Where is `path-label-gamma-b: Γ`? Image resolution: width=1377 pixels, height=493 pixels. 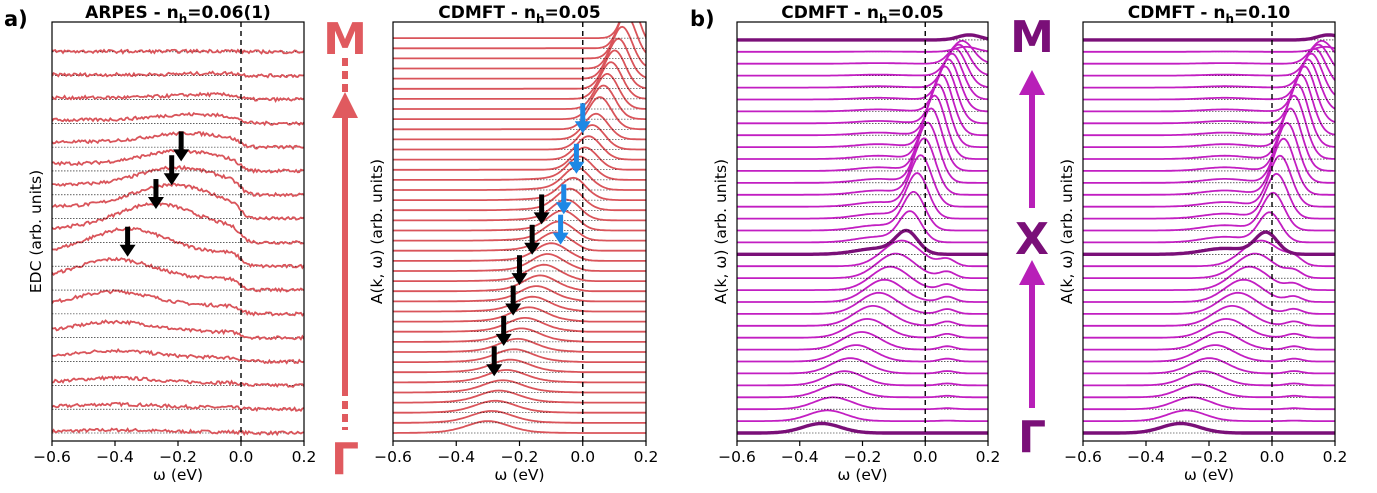 path-label-gamma-b: Γ is located at coordinates (1032, 437).